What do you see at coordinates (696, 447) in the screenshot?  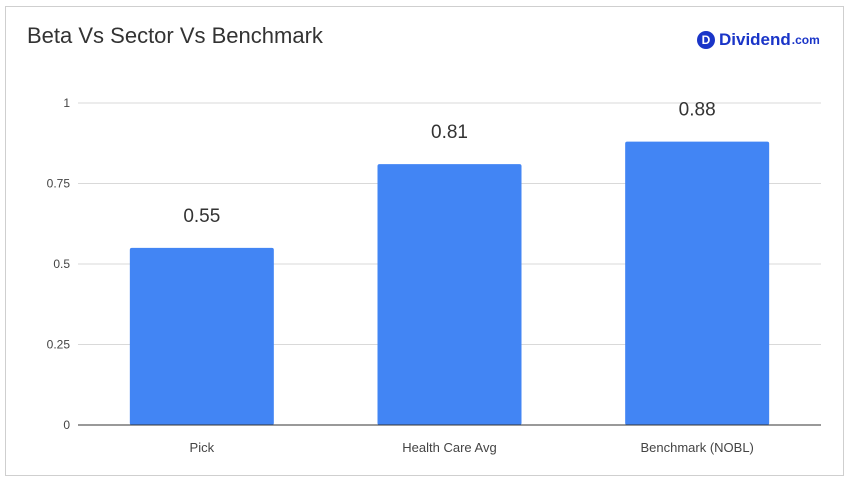 I see `x-tick-label: Benchmark (NOBL)` at bounding box center [696, 447].